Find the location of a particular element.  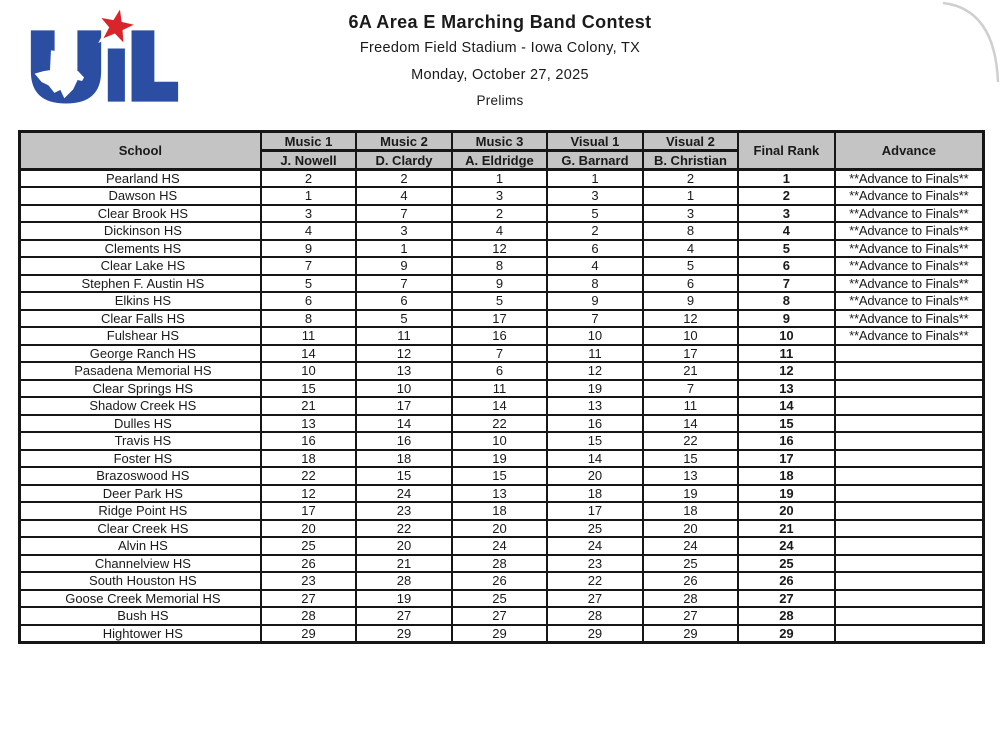

final-rank-cell: 24 is located at coordinates (786, 546).